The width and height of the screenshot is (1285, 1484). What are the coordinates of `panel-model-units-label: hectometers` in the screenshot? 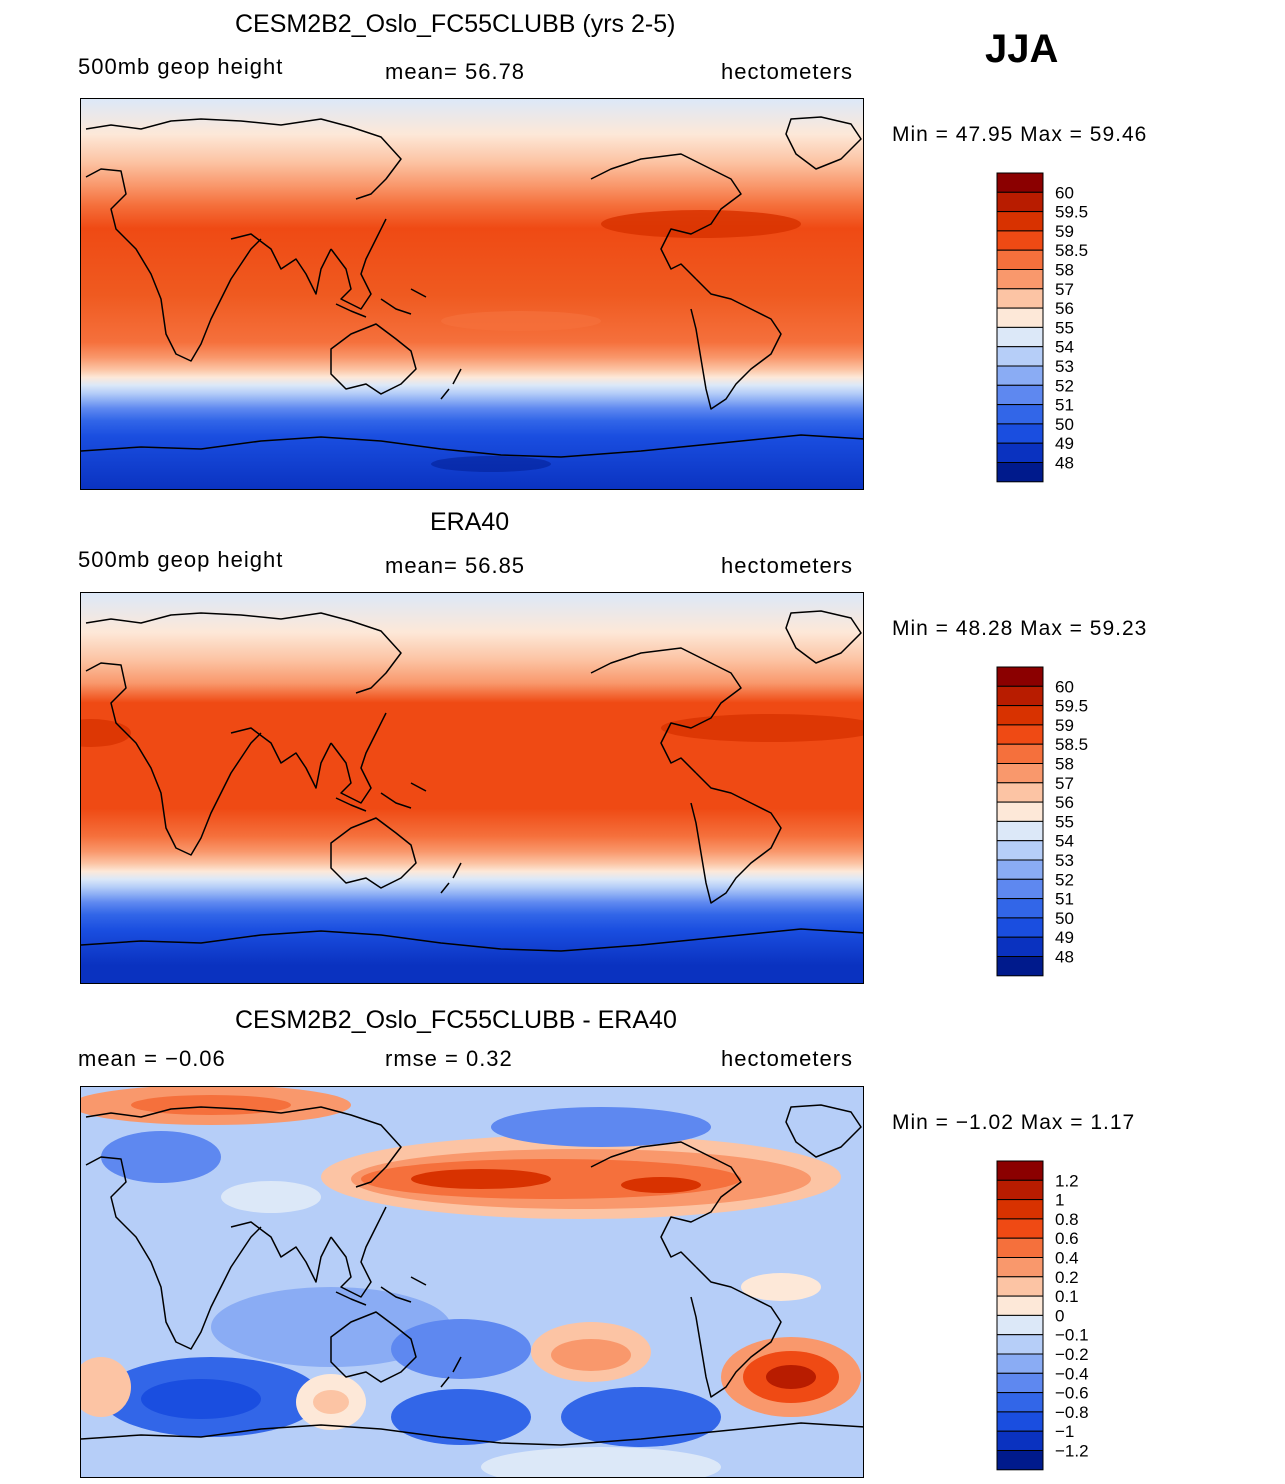 It's located at (787, 71).